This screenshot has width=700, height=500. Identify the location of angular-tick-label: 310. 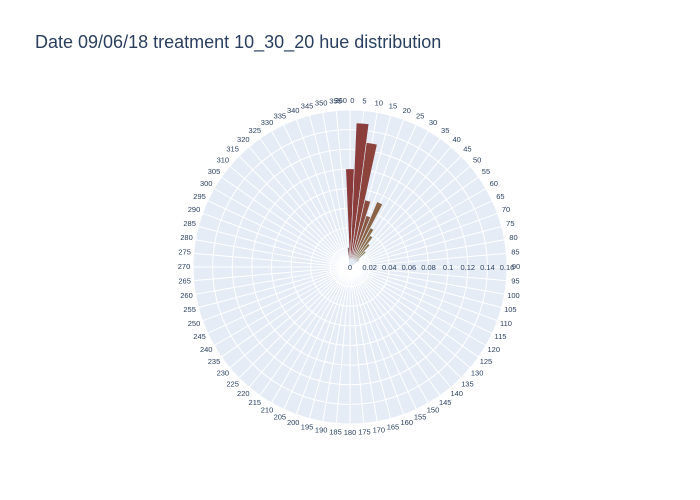
(223, 159).